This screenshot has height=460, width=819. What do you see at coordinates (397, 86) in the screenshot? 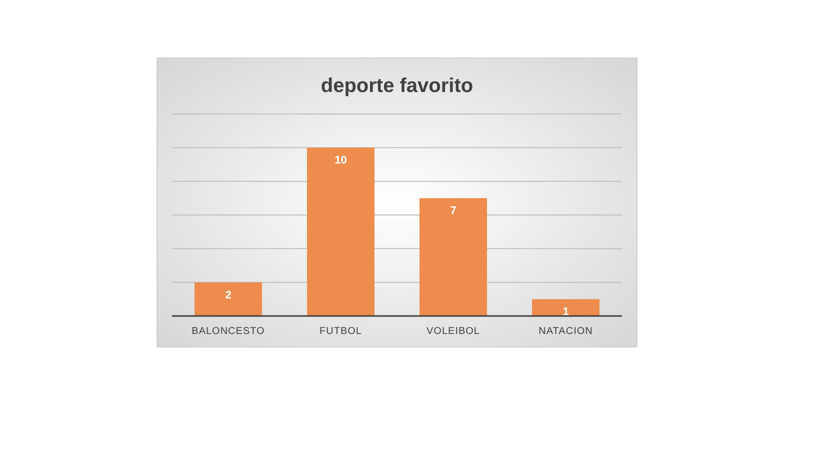
I see `chart-title: deporte favorito` at bounding box center [397, 86].